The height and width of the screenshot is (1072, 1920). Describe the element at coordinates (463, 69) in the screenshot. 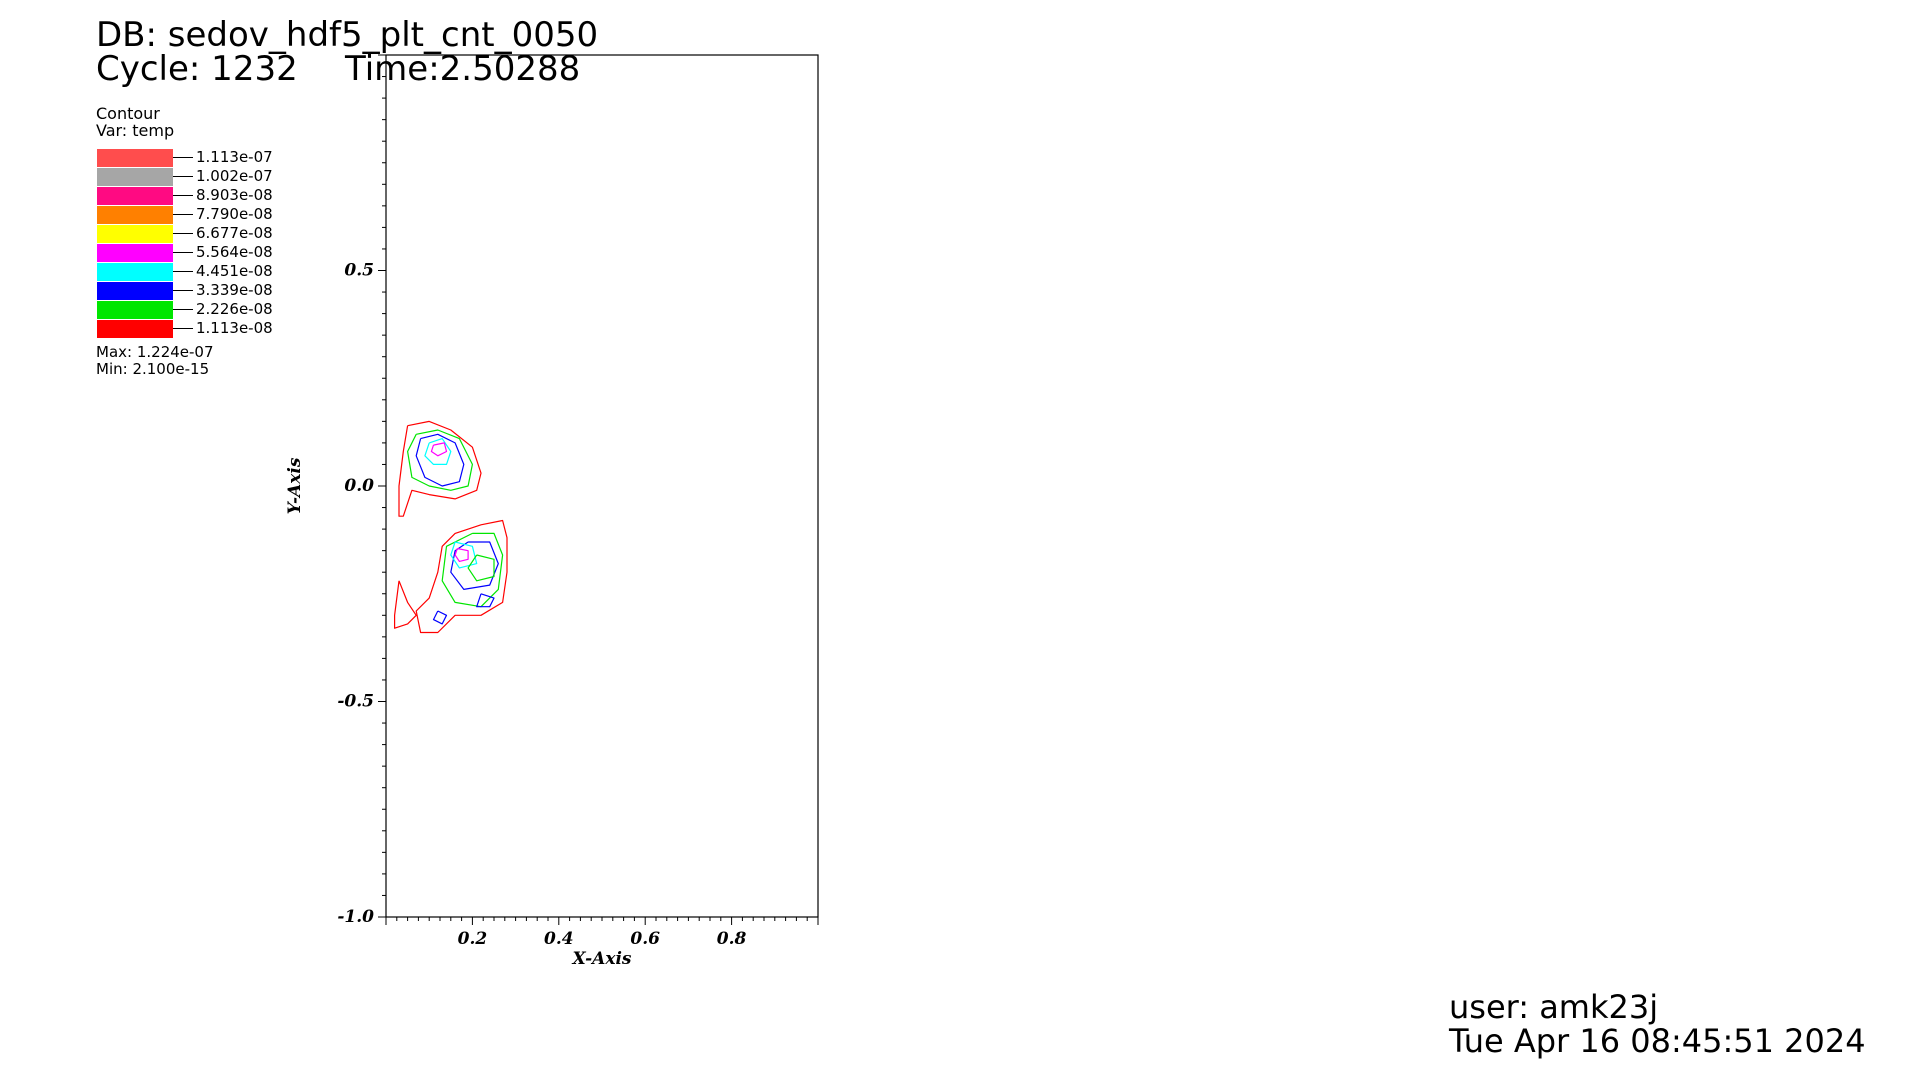

I see `time-label: Time:2.50288` at that location.